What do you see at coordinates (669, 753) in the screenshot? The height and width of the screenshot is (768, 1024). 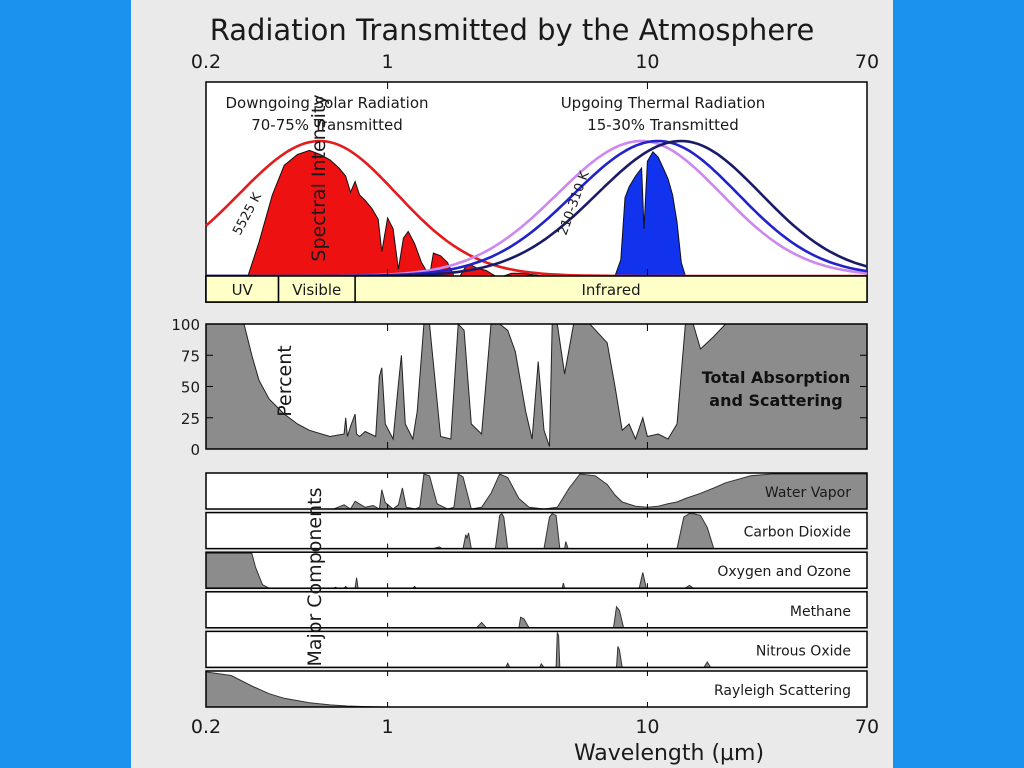 I see `x-axis-label: Wavelength (µm)` at bounding box center [669, 753].